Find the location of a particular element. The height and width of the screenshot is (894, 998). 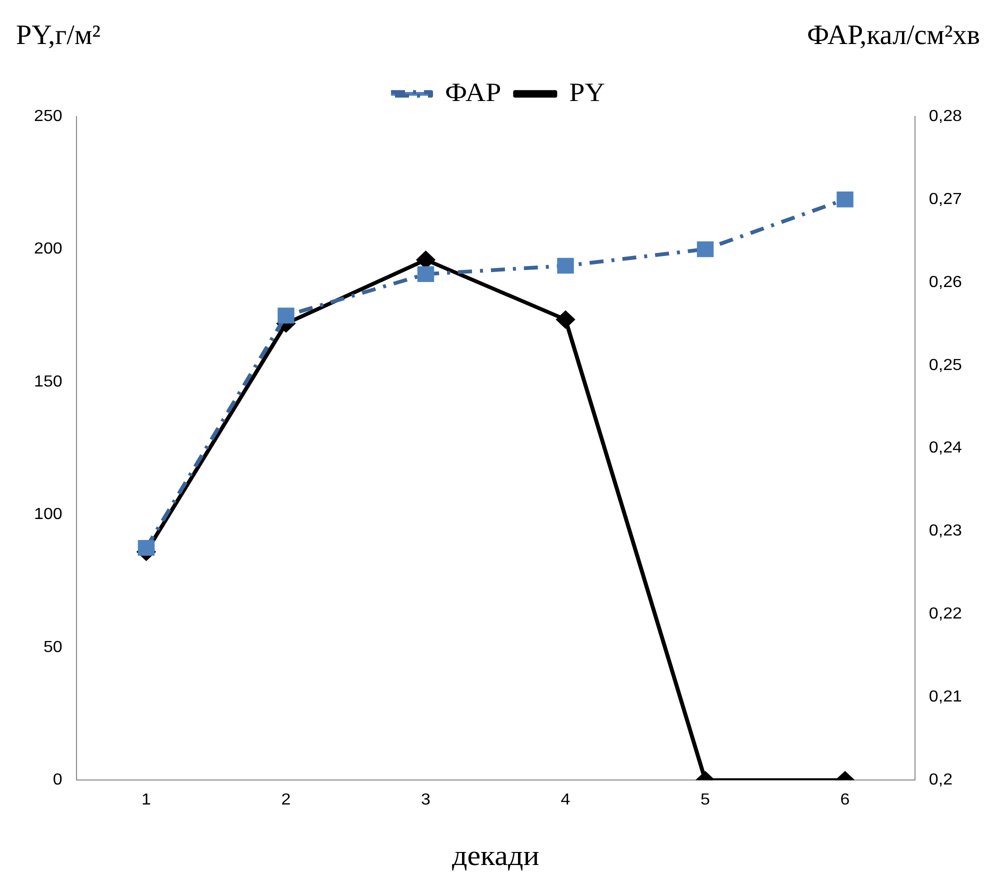

y2-tick-label: 0,25 is located at coordinates (945, 364).